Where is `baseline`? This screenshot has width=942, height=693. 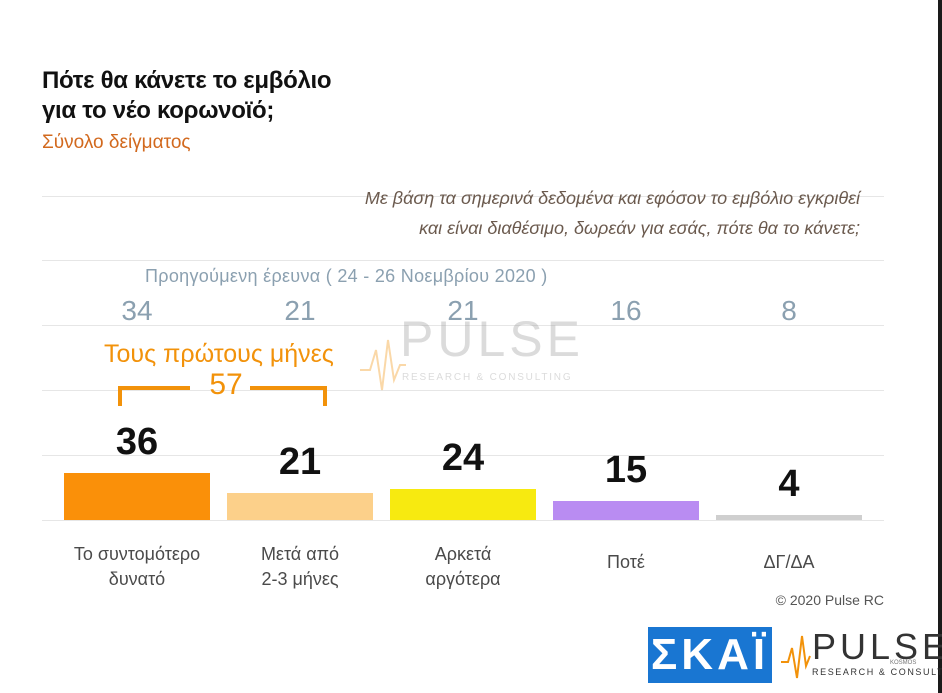
baseline is located at coordinates (463, 520).